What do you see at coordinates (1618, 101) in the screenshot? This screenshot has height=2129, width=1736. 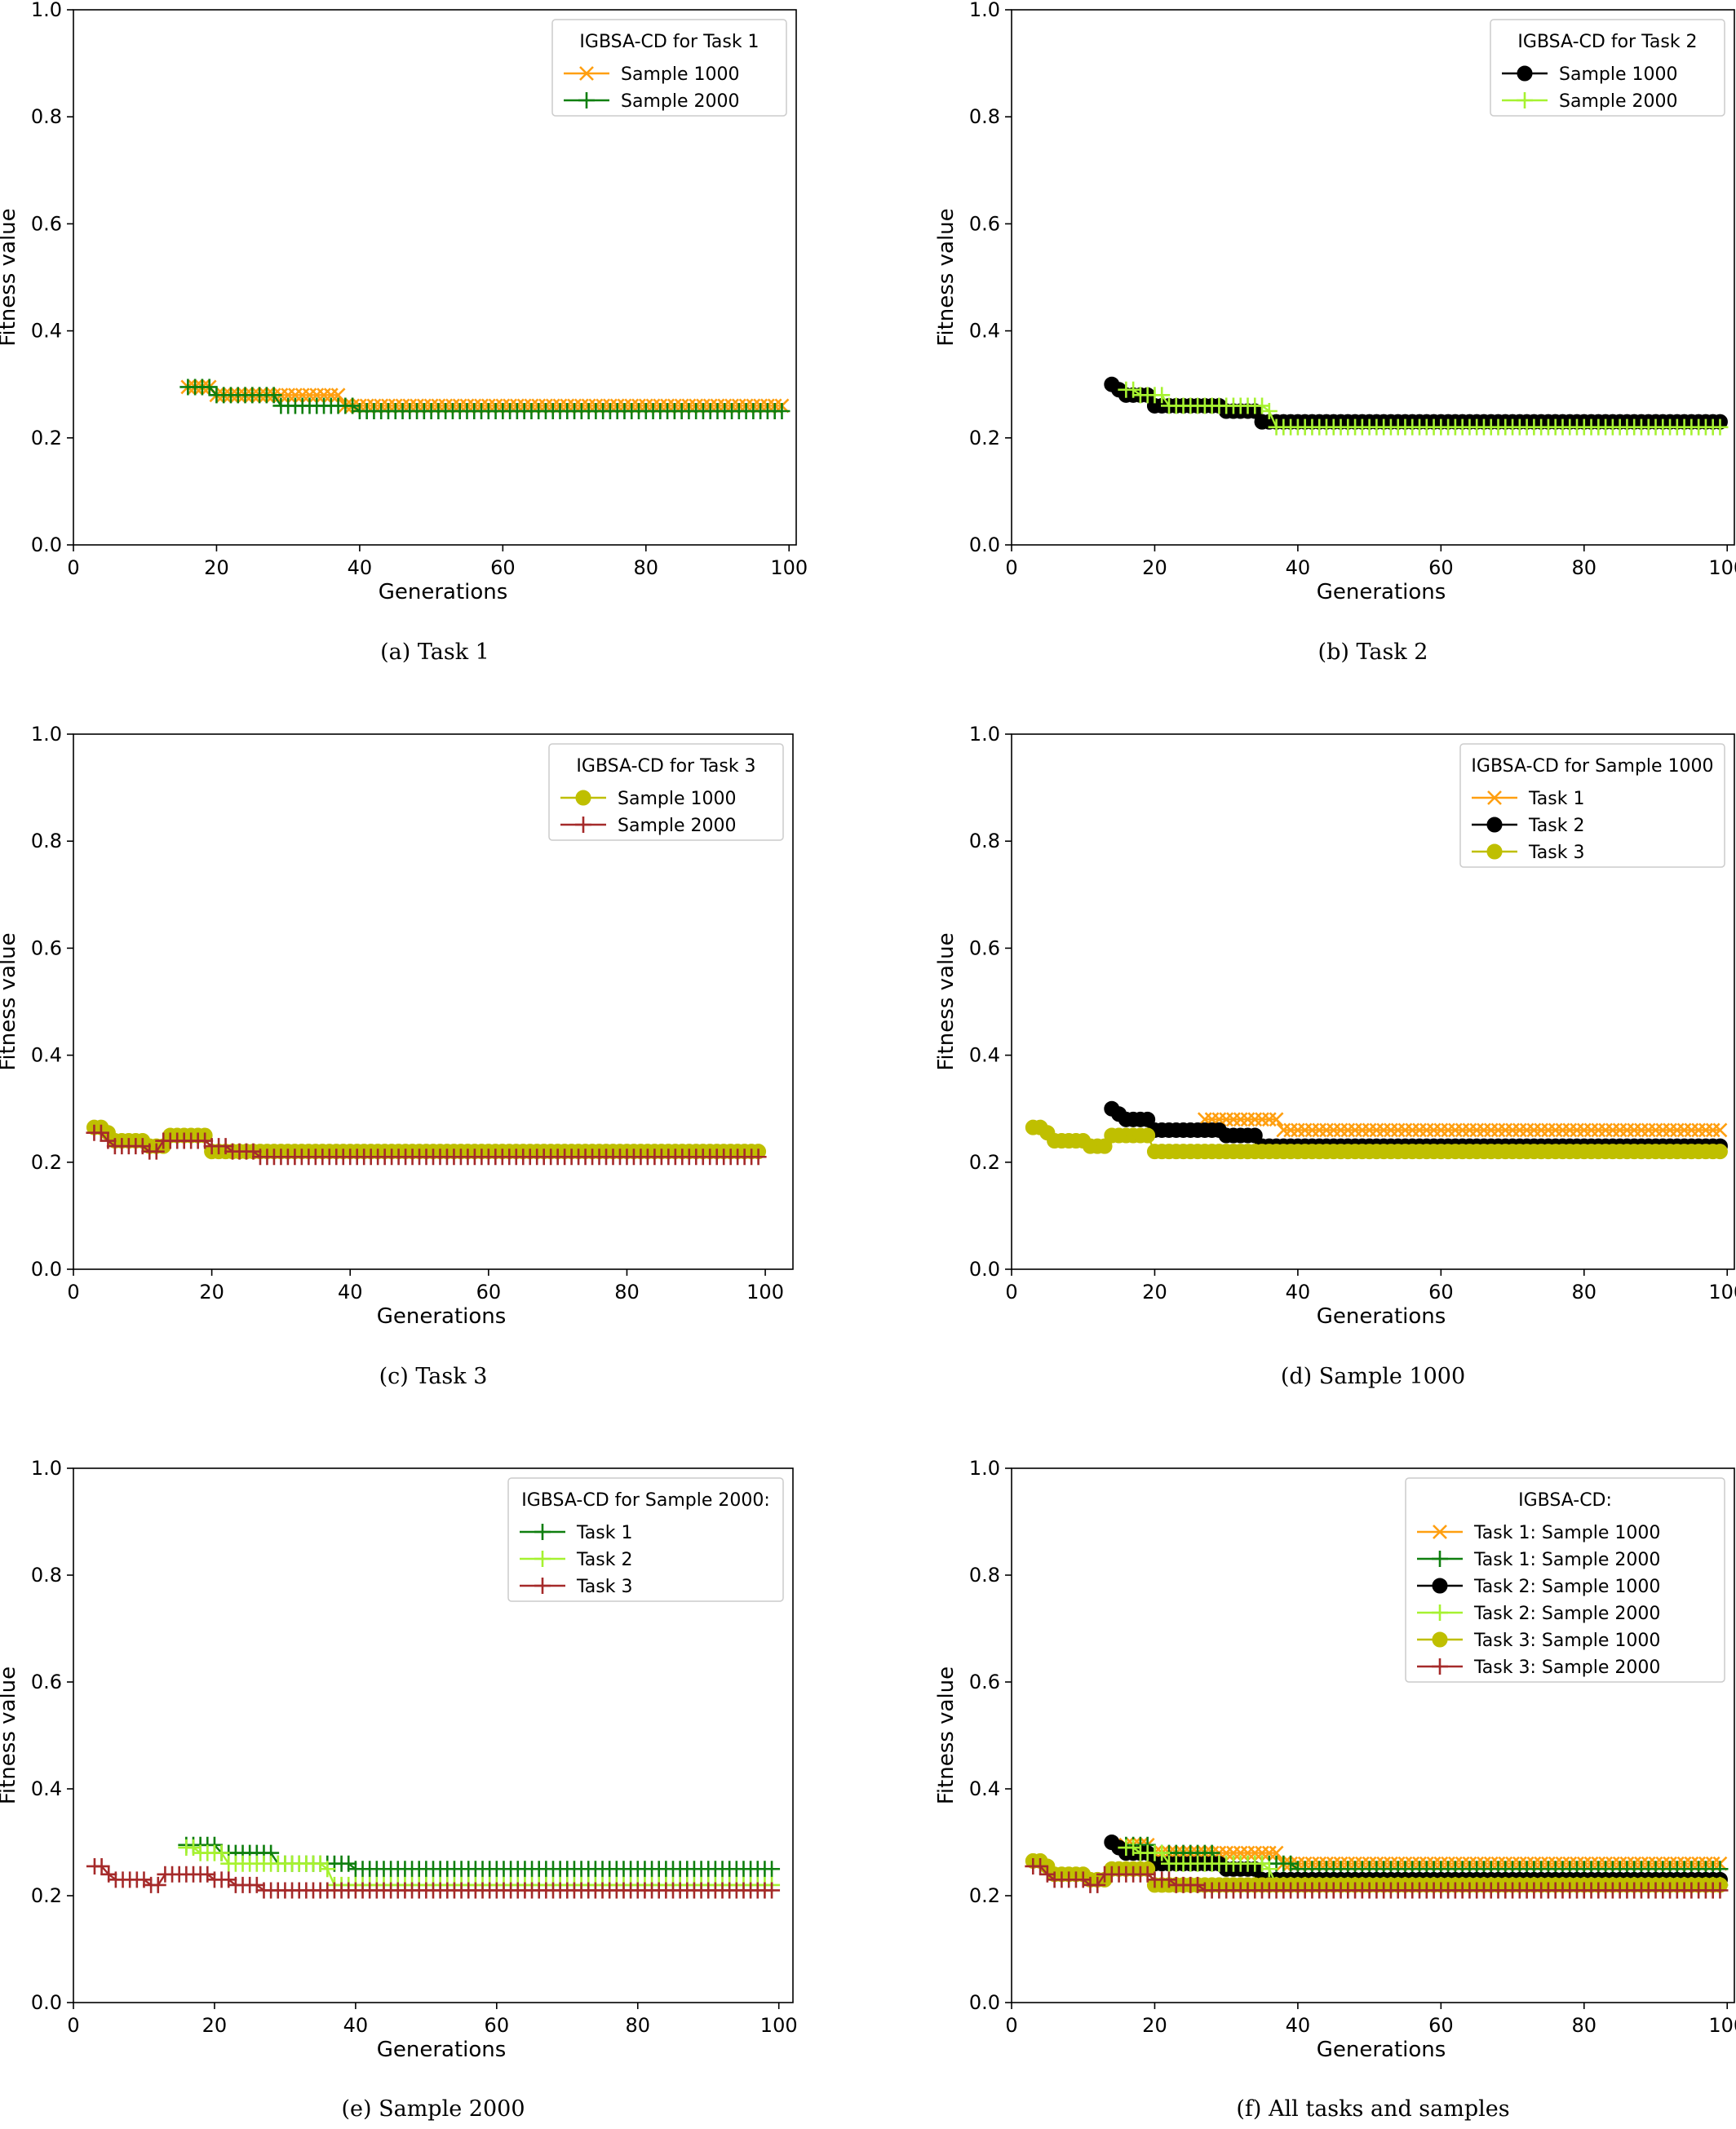 I see `legend-entry: Sample 2000` at bounding box center [1618, 101].